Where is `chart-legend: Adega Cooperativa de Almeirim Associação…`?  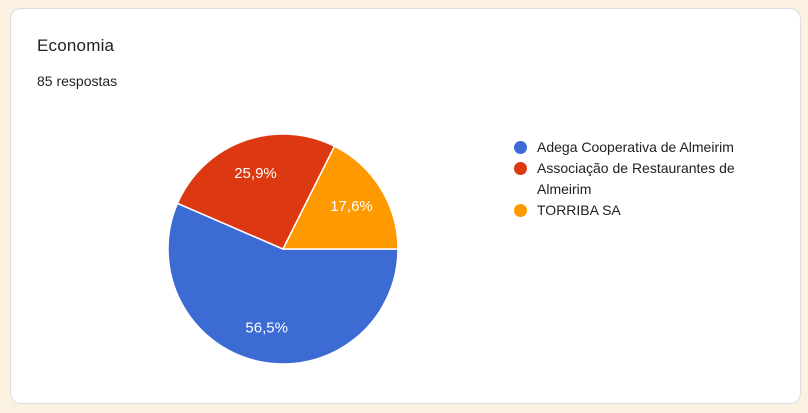 chart-legend: Adega Cooperativa de Almeirim Associação… is located at coordinates (640, 179).